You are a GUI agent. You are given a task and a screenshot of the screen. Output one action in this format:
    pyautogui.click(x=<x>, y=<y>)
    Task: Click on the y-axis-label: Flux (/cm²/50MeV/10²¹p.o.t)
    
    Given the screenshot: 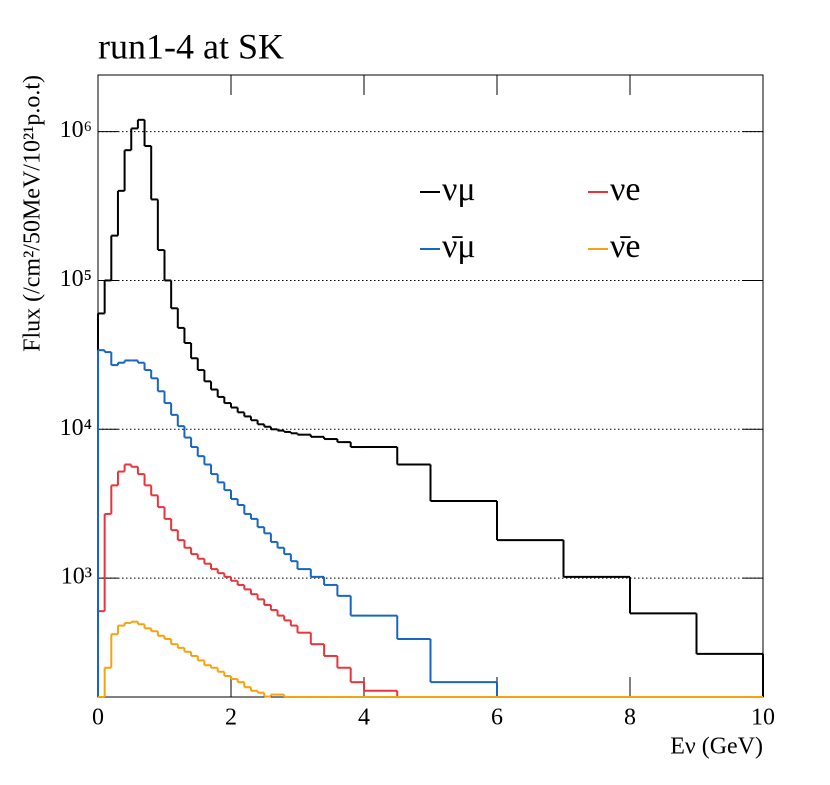 What is the action you would take?
    pyautogui.click(x=33, y=213)
    